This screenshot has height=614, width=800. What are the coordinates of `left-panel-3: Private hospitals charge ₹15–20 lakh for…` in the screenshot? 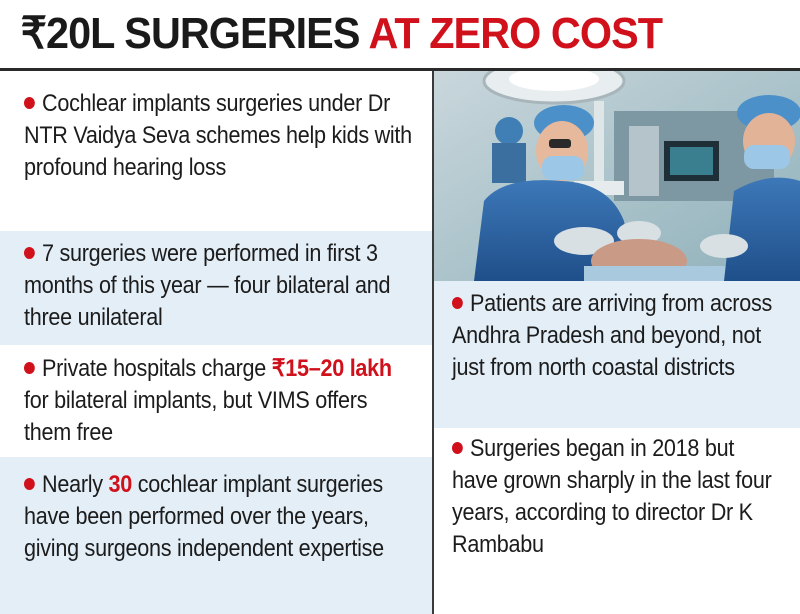 It's located at (216, 401).